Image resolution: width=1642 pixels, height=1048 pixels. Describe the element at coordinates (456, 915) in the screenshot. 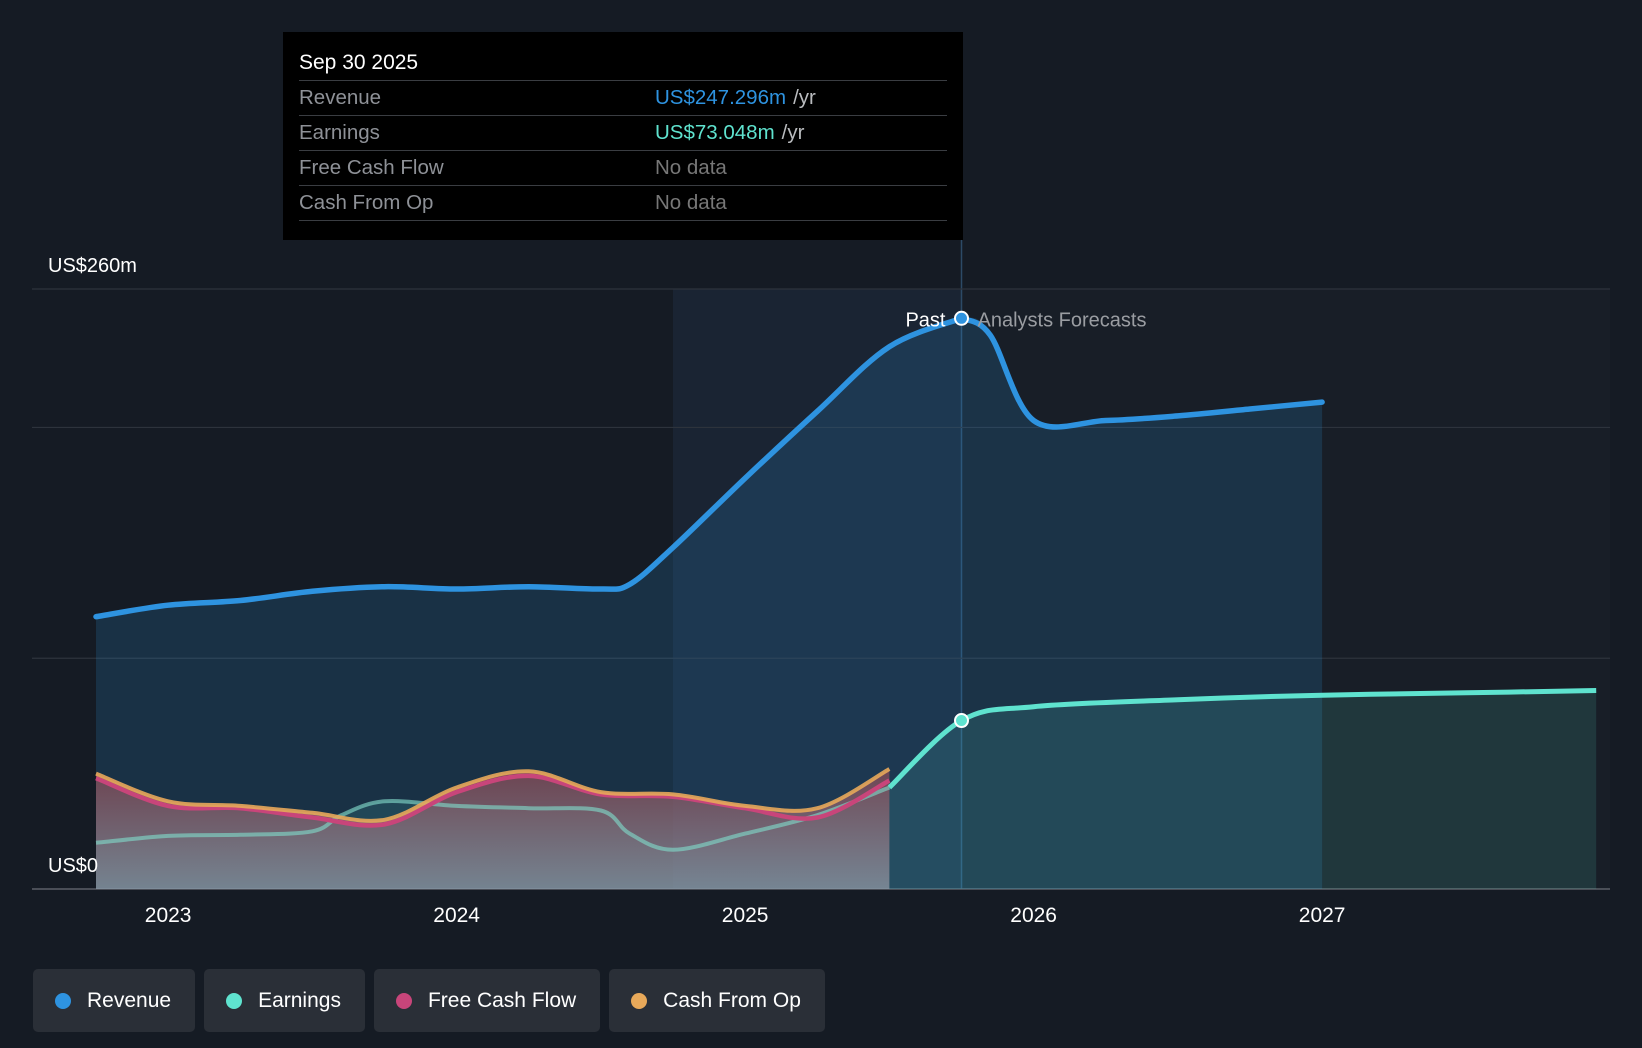

I see `x-tick-label: 2024` at that location.